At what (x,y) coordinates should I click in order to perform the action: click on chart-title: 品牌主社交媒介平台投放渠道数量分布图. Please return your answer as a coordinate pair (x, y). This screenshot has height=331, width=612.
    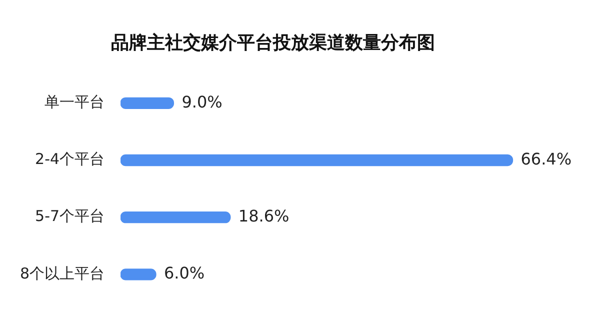
    Looking at the image, I should click on (273, 43).